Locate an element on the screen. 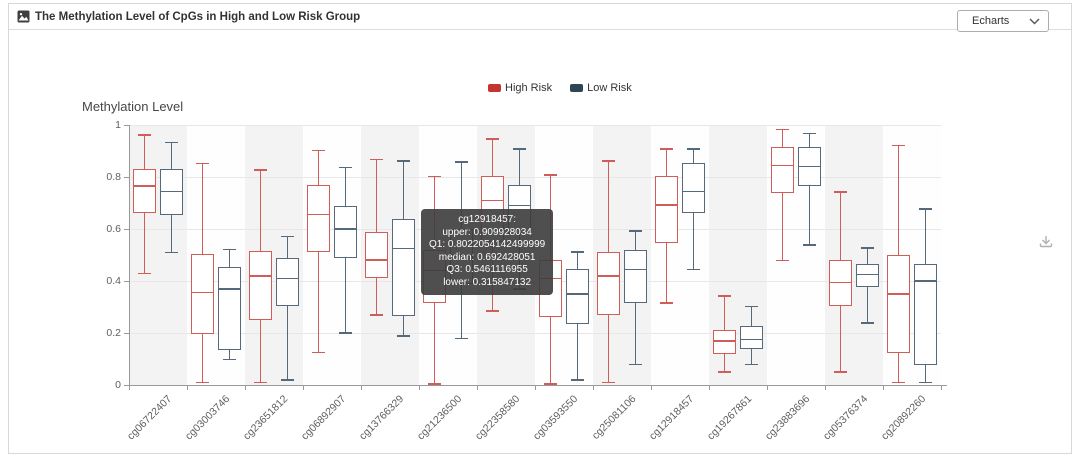  box-cg23651812-high-risk is located at coordinates (261, 276).